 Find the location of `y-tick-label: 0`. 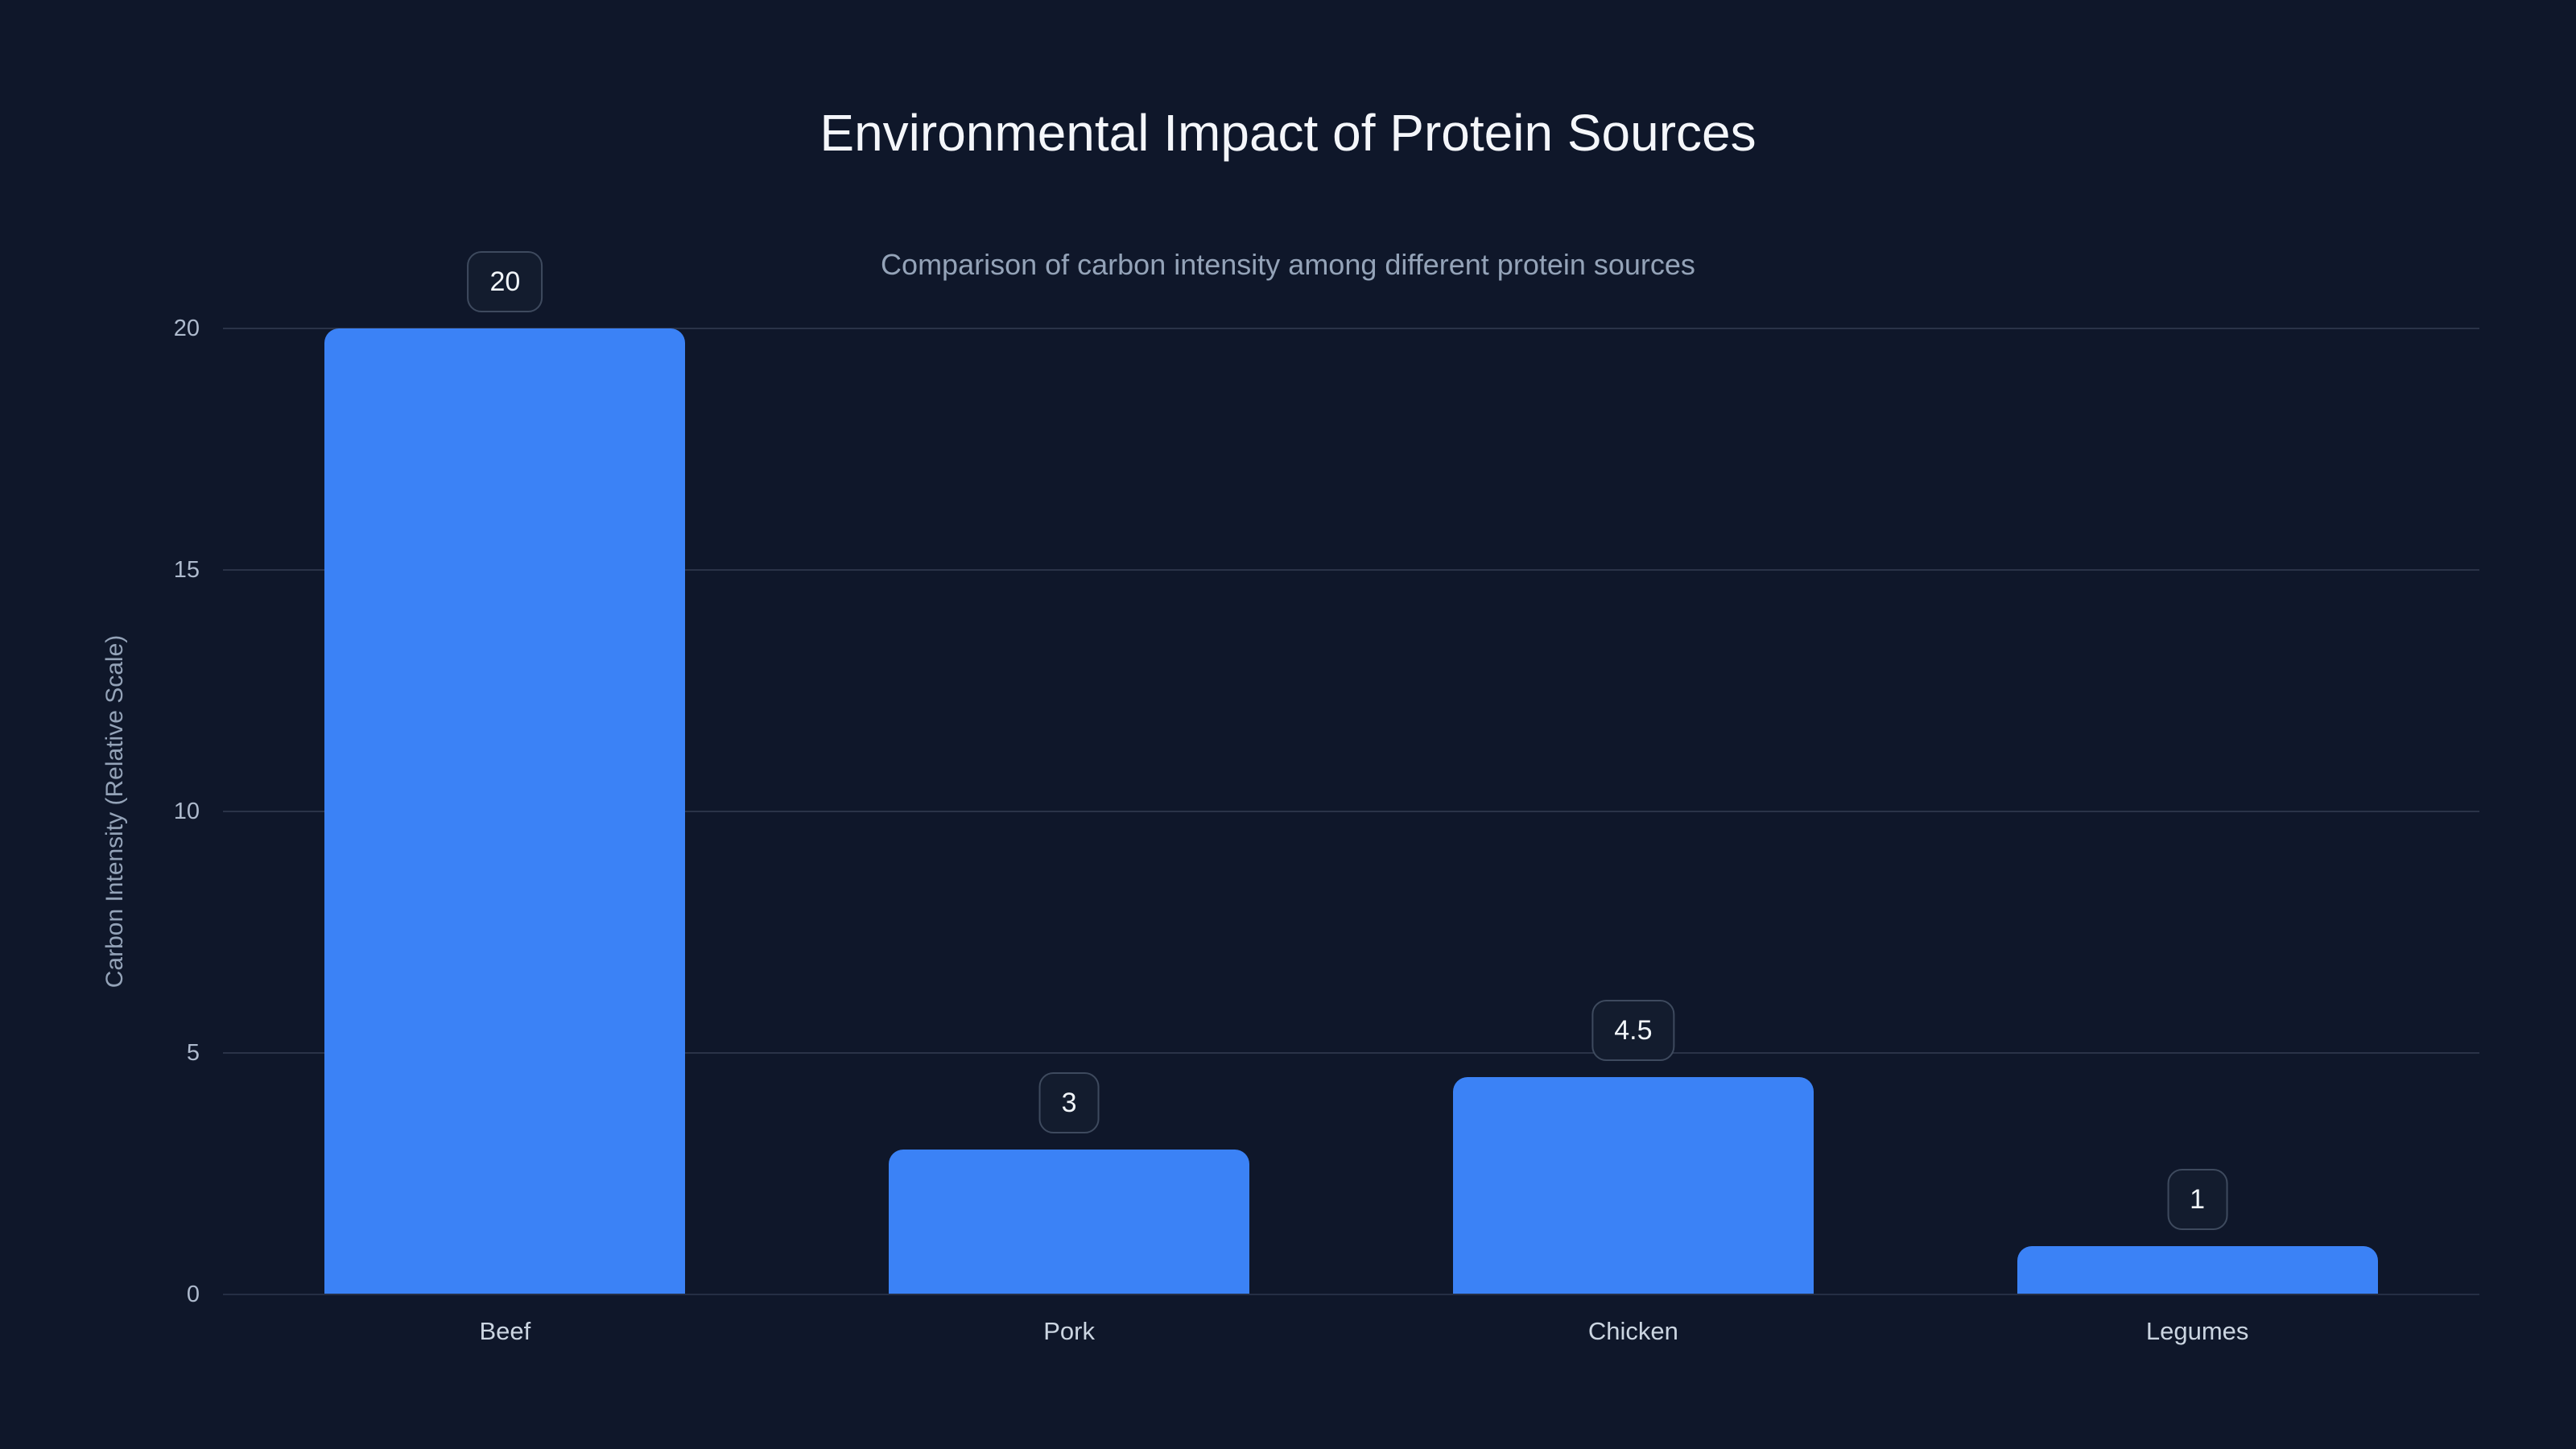

y-tick-label: 0 is located at coordinates (193, 1294).